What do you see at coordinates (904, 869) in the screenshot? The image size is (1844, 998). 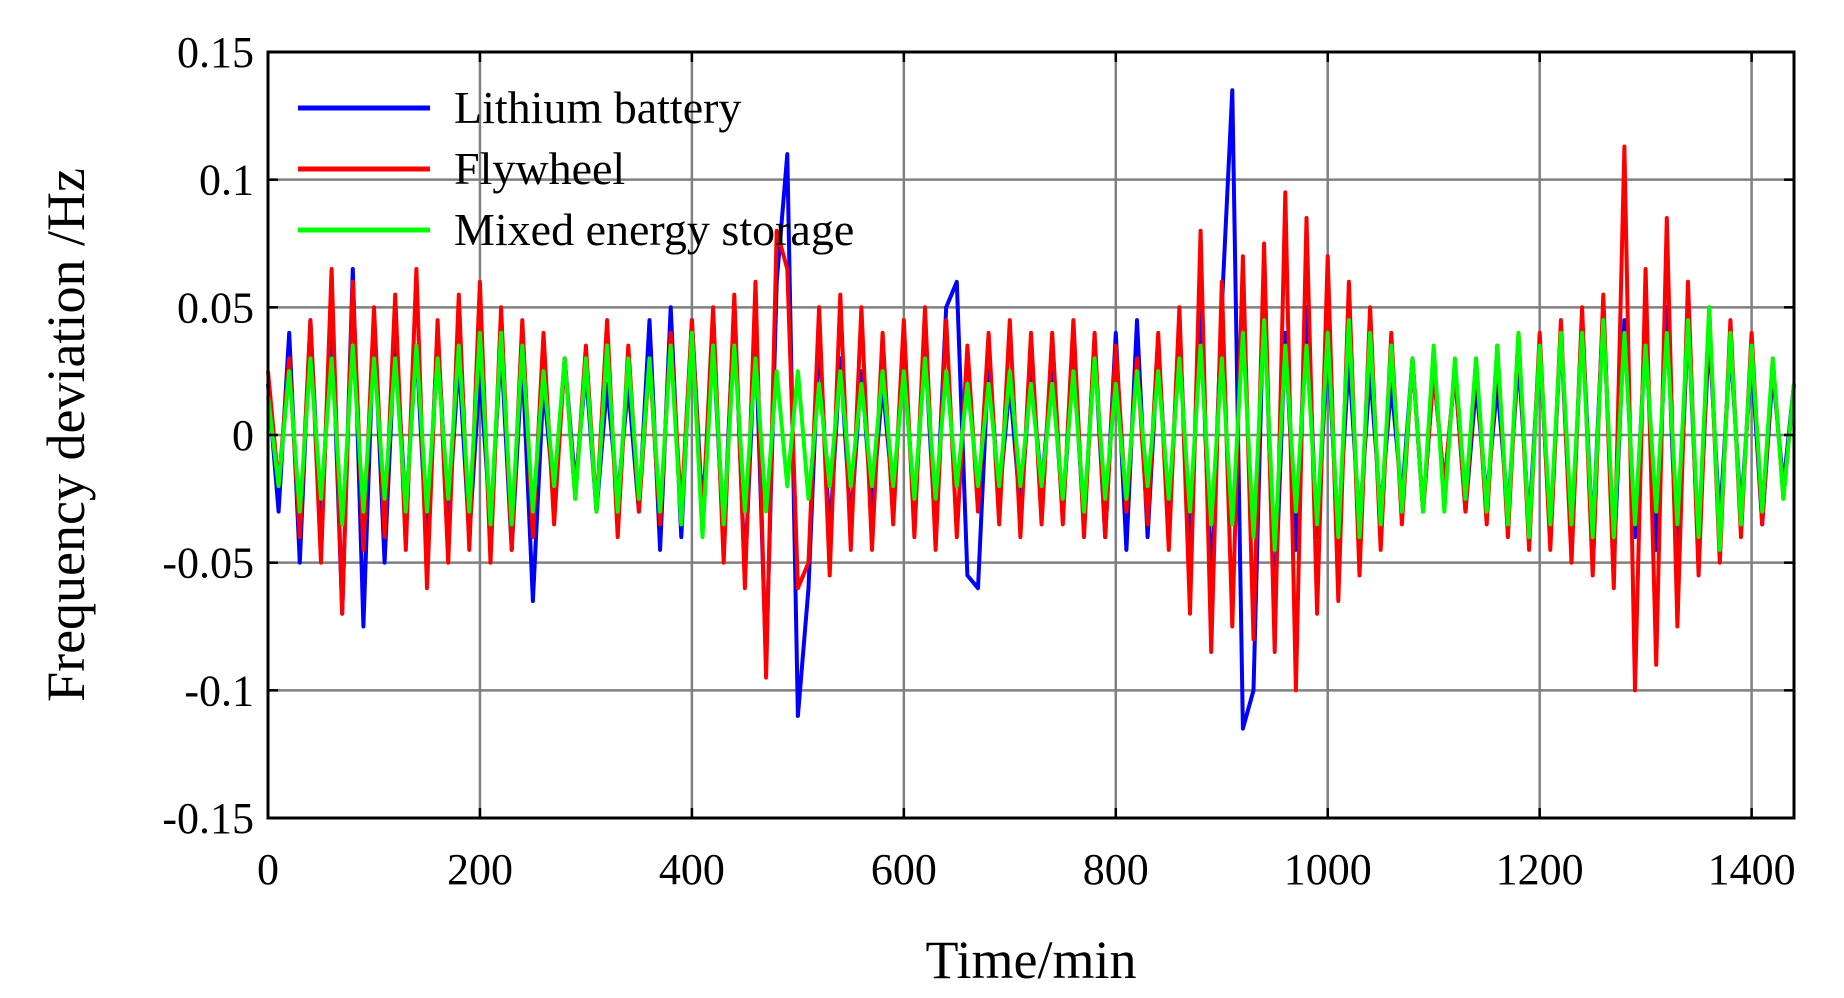 I see `x-tick-label: 600` at bounding box center [904, 869].